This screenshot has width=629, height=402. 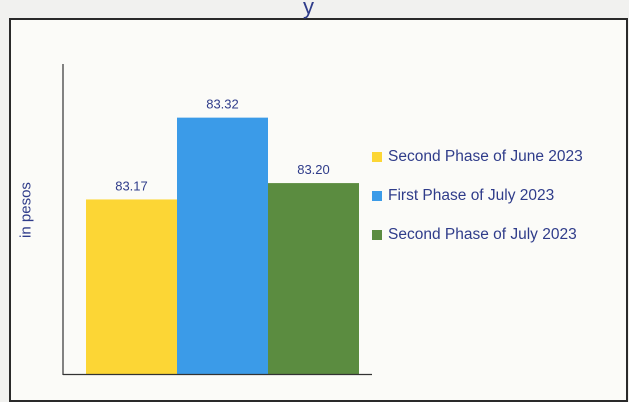 I want to click on legend-item-july-second: Second Phase of July 2023, so click(x=477, y=235).